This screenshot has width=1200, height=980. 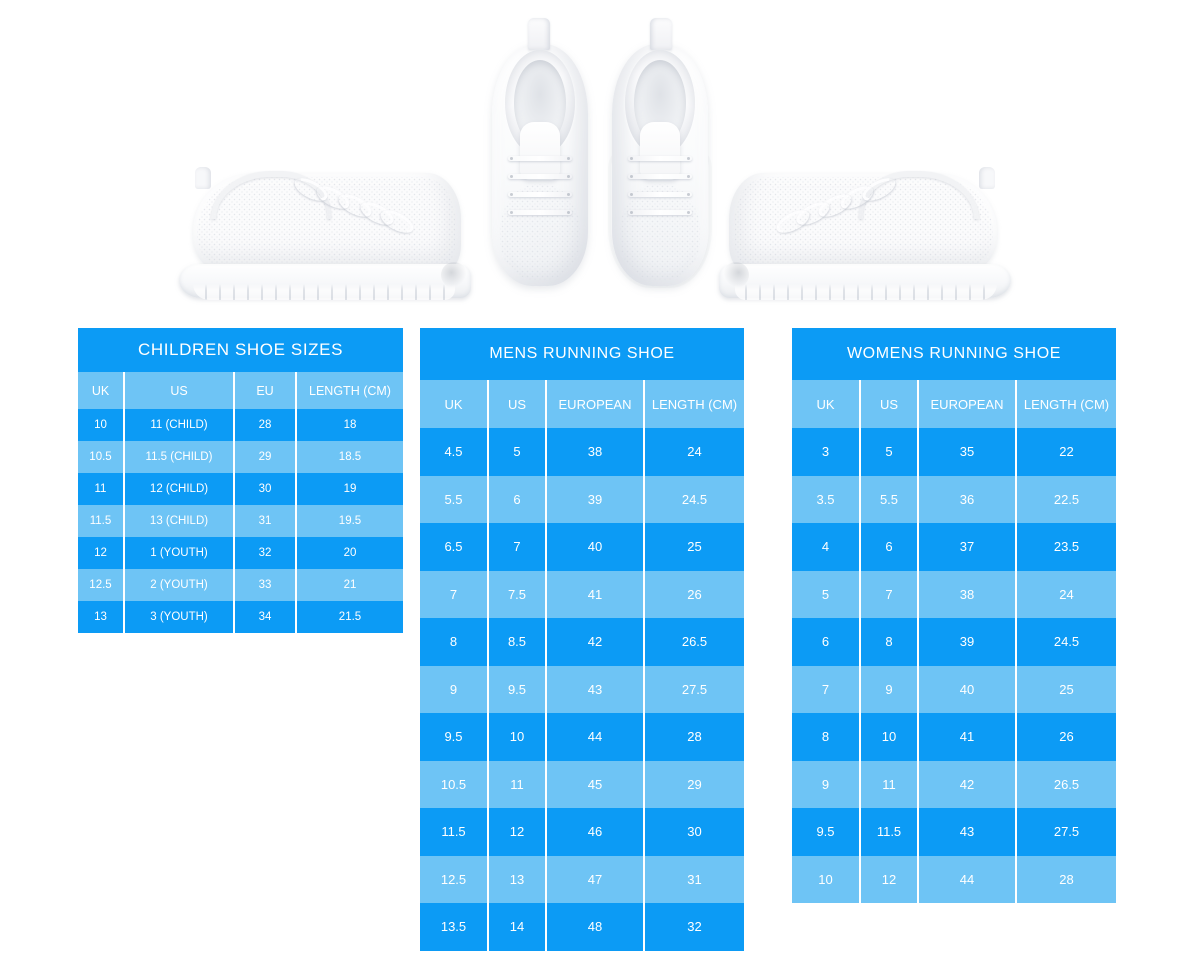 I want to click on cell-european: 37, so click(x=967, y=547).